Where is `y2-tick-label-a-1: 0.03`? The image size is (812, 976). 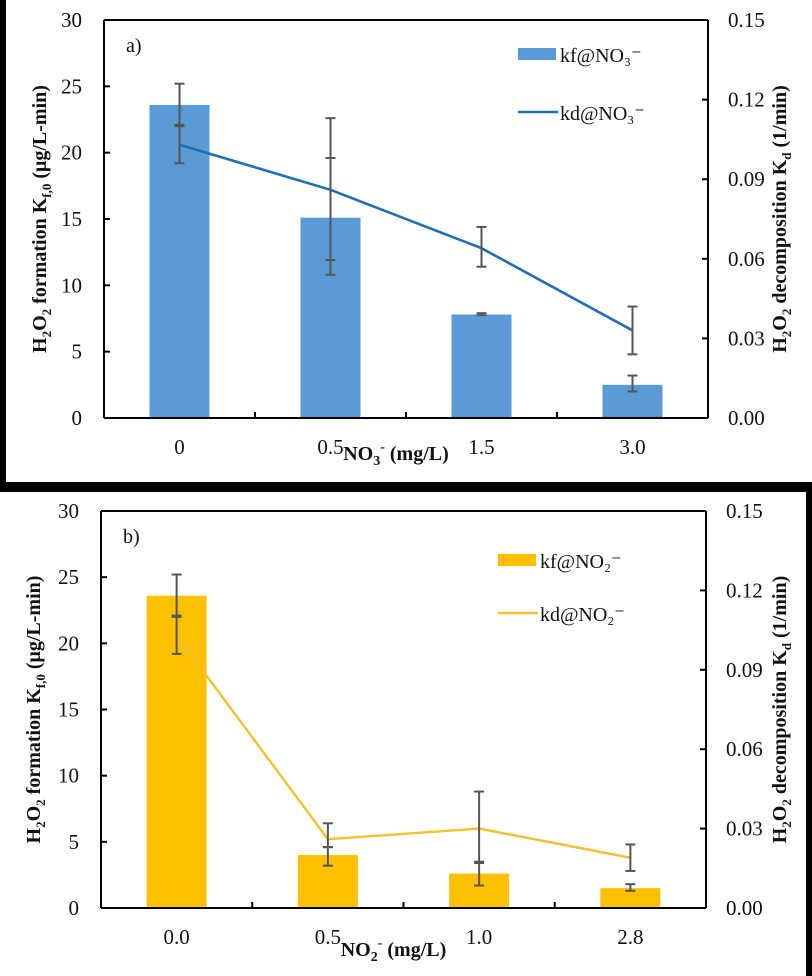
y2-tick-label-a-1: 0.03 is located at coordinates (746, 338).